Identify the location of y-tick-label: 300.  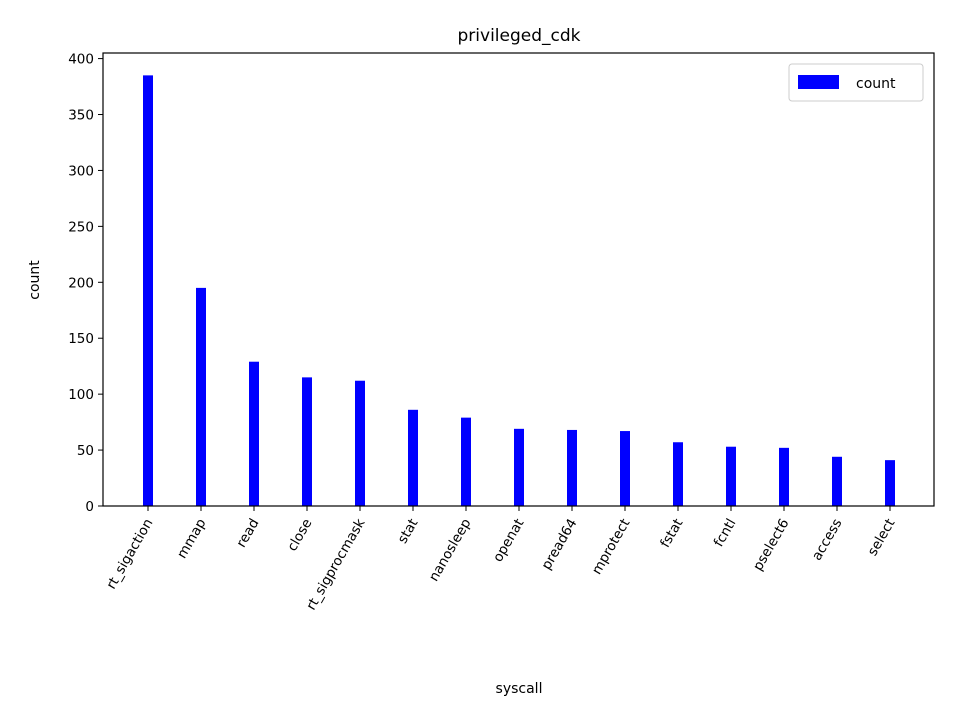
(81, 171).